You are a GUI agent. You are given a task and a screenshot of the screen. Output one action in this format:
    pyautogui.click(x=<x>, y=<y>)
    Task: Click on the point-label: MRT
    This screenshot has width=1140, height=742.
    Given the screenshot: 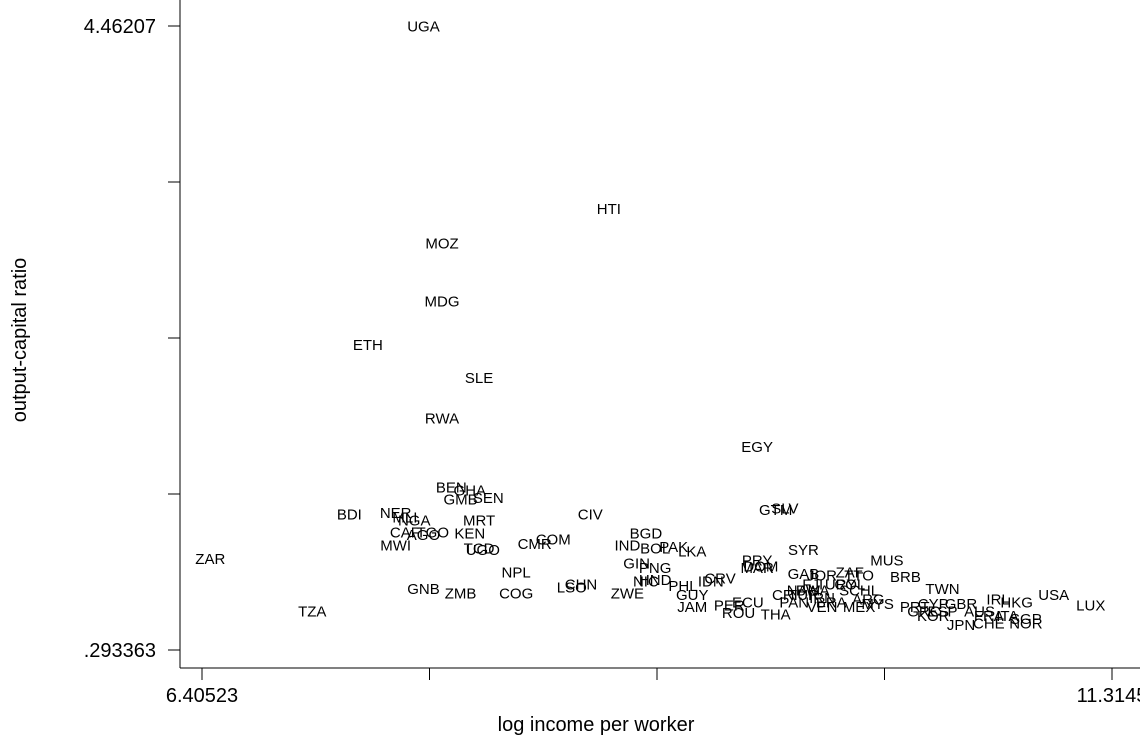 What is the action you would take?
    pyautogui.click(x=479, y=520)
    